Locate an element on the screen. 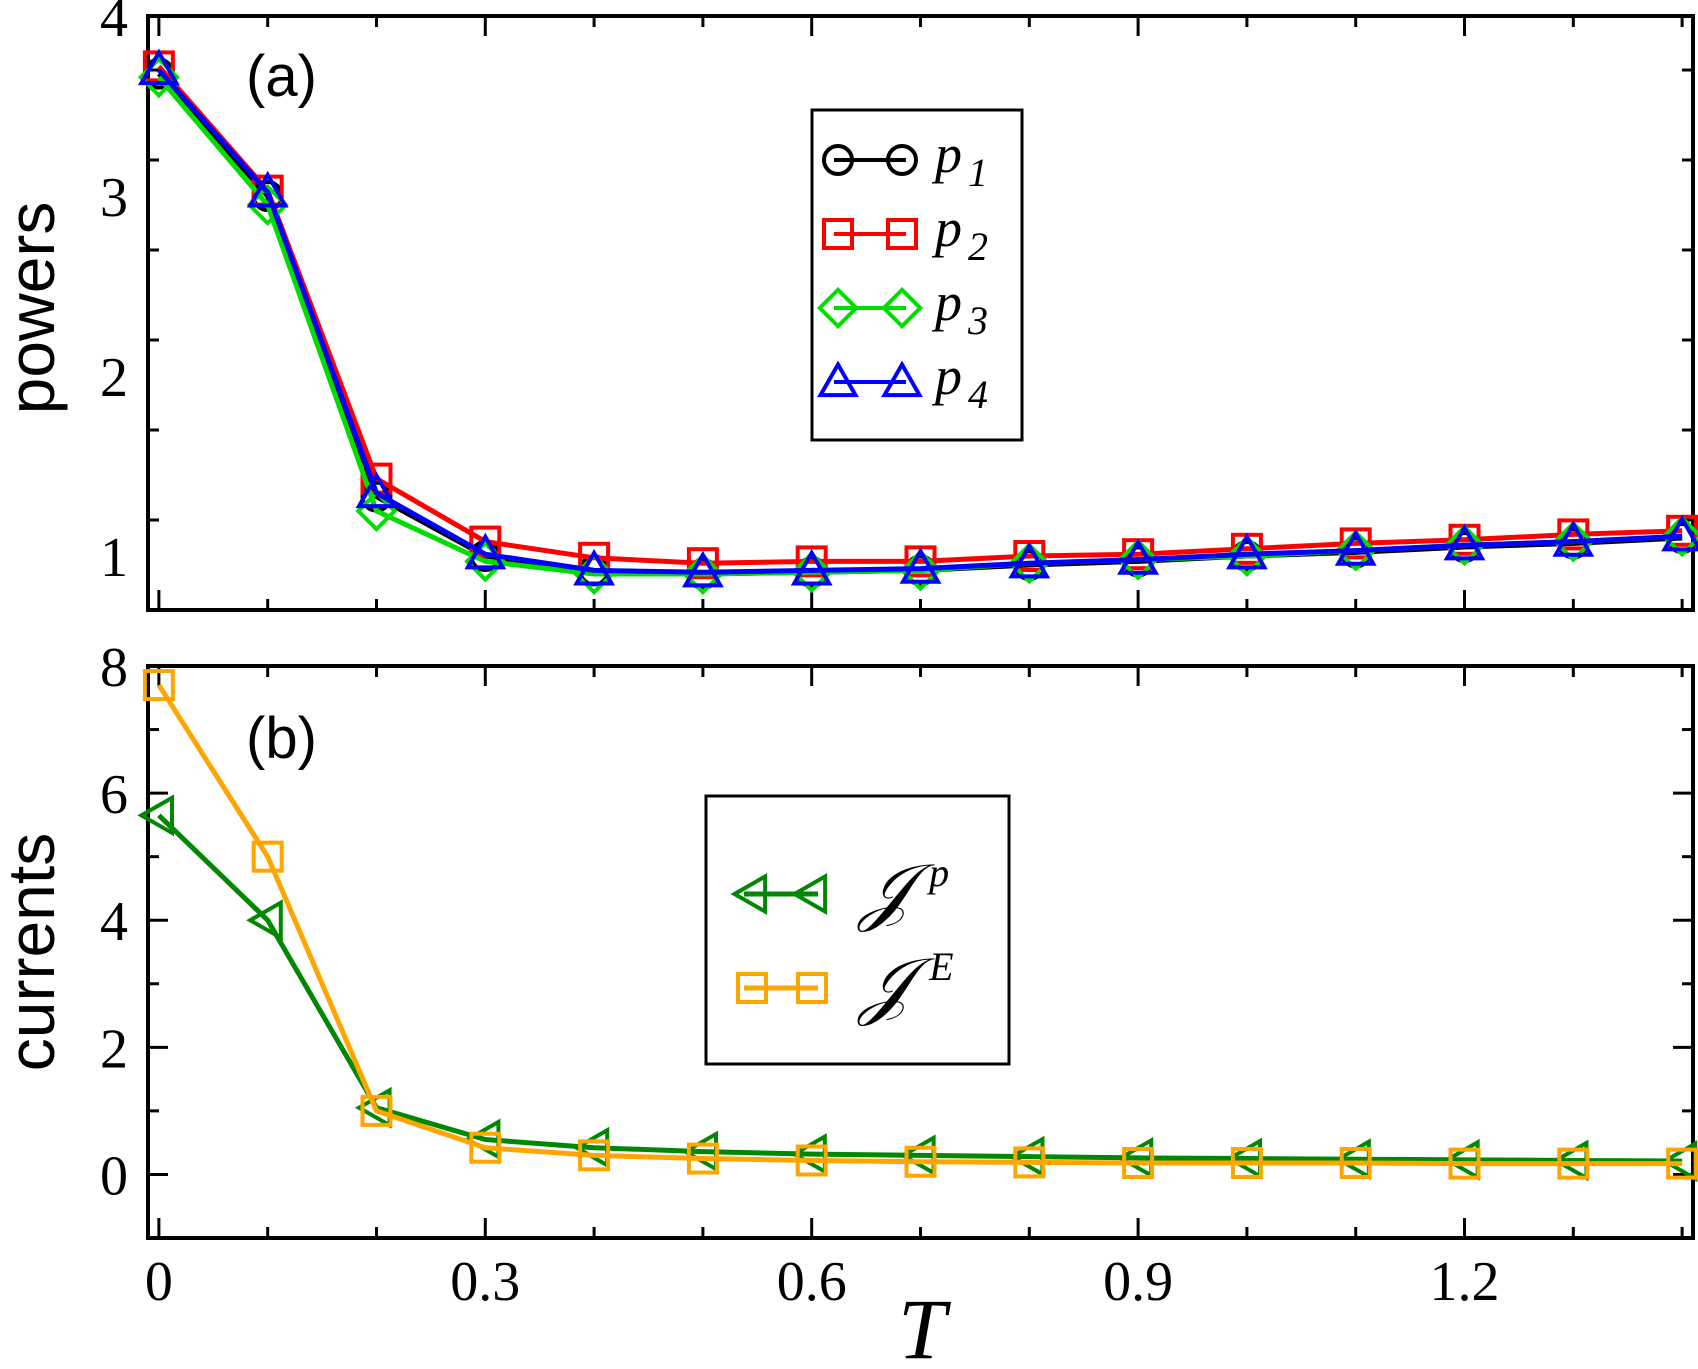 The height and width of the screenshot is (1369, 1698). x-tick-label: 0.3 is located at coordinates (485, 1282).